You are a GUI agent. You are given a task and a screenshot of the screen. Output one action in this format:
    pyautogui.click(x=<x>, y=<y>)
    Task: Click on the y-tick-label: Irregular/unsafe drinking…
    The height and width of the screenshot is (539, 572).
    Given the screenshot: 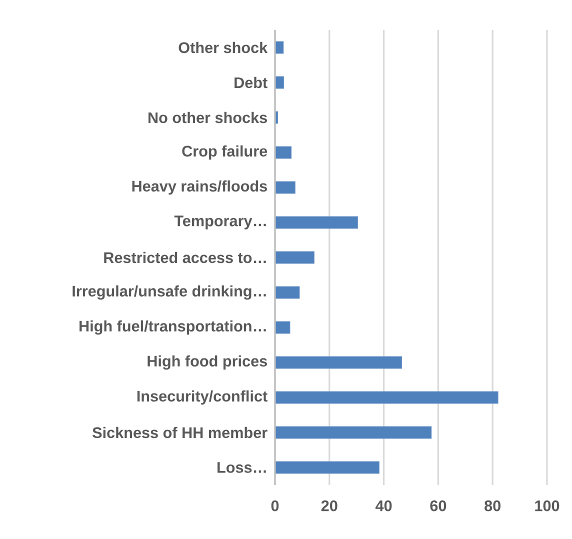 What is the action you would take?
    pyautogui.click(x=169, y=292)
    